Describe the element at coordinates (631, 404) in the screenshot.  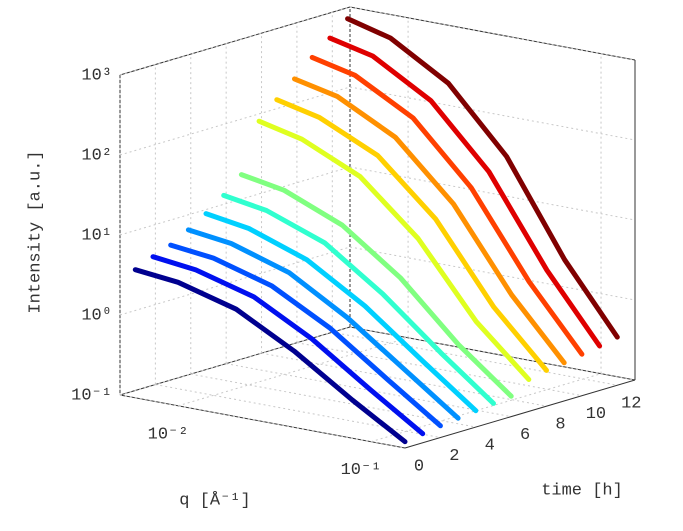
I see `y-tick-label: 12` at that location.